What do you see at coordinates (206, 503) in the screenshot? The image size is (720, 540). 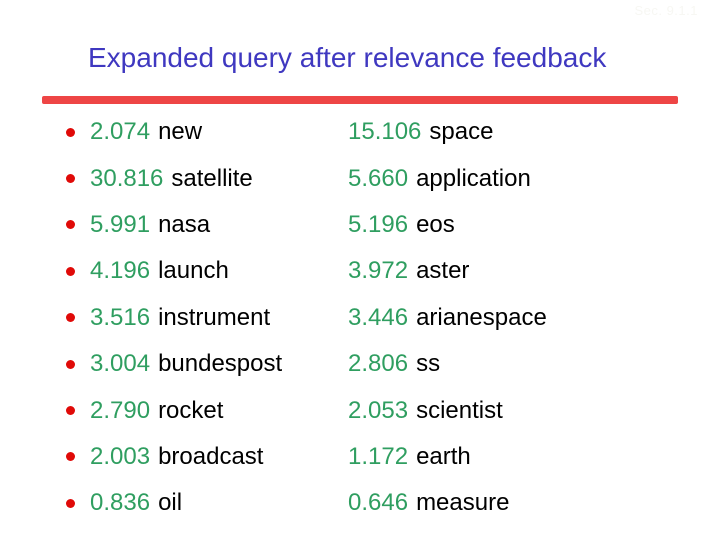 I see `list-item: 0.836 oil` at bounding box center [206, 503].